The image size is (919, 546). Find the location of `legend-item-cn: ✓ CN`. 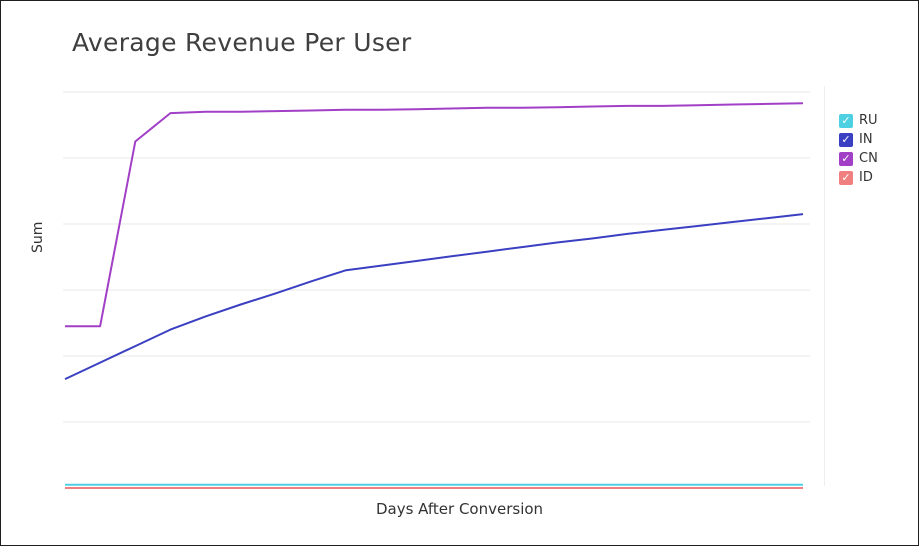

legend-item-cn: ✓ CN is located at coordinates (858, 158).